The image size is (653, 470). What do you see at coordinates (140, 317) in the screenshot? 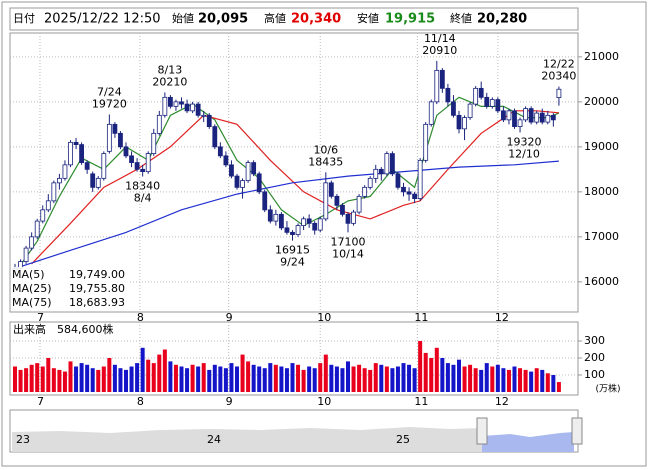
I see `x-tick-label: 8` at bounding box center [140, 317].